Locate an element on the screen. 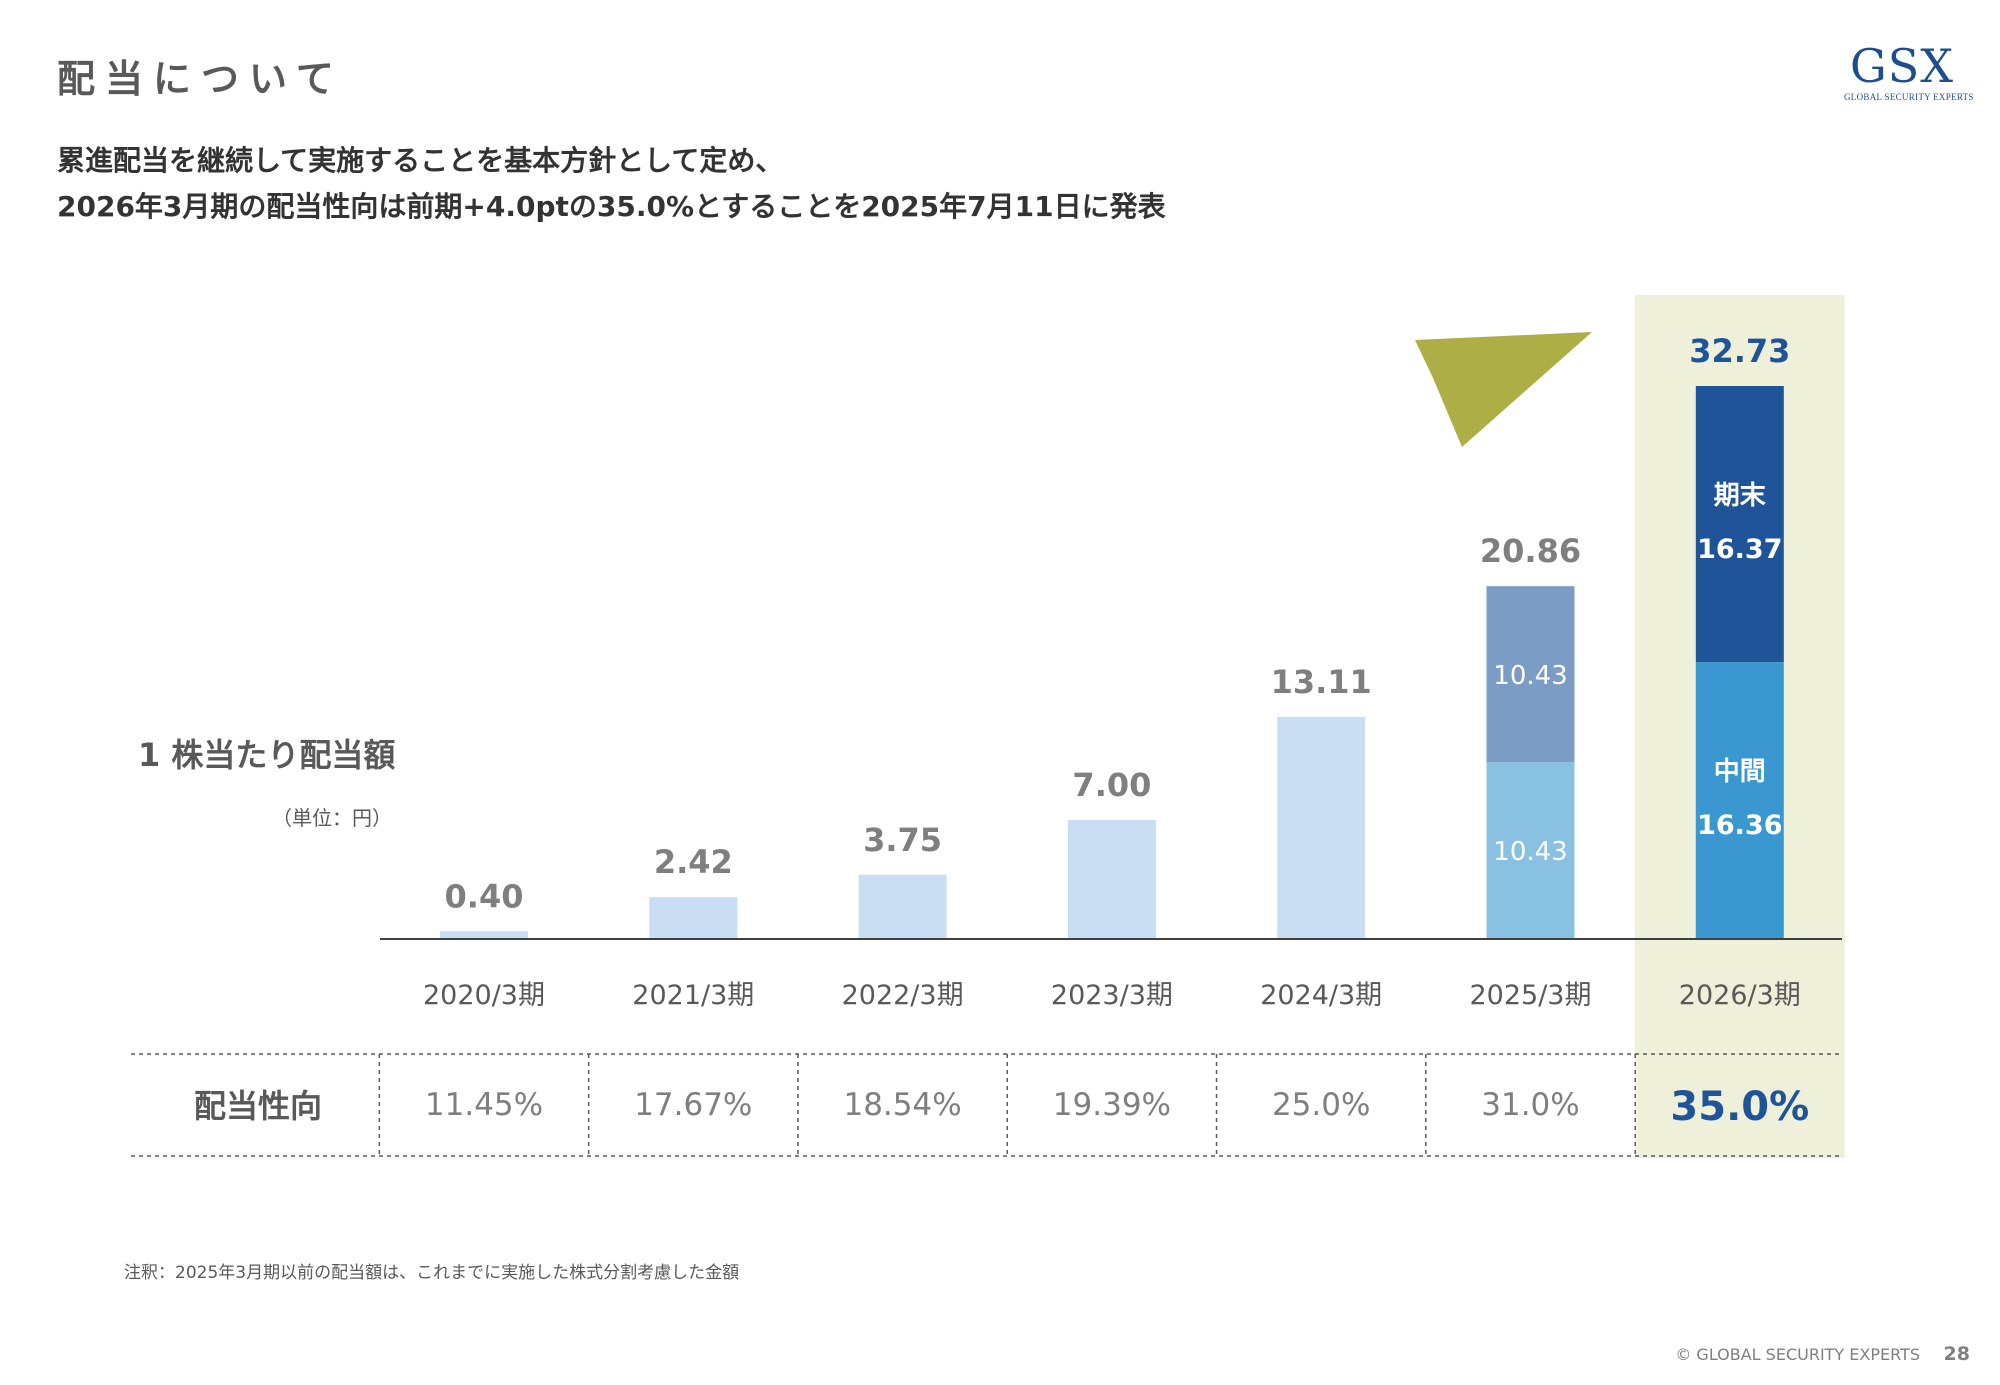  total-label: 0.40 is located at coordinates (484, 896).